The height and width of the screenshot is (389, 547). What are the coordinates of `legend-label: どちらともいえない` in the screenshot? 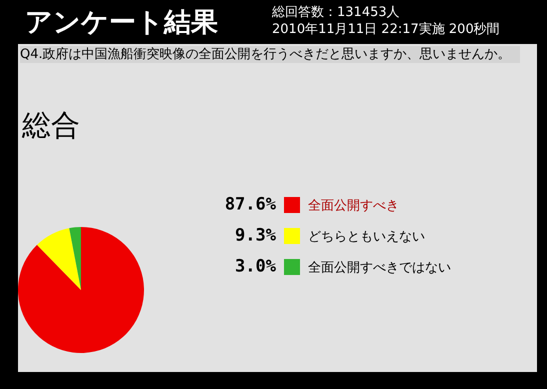 It's located at (366, 236).